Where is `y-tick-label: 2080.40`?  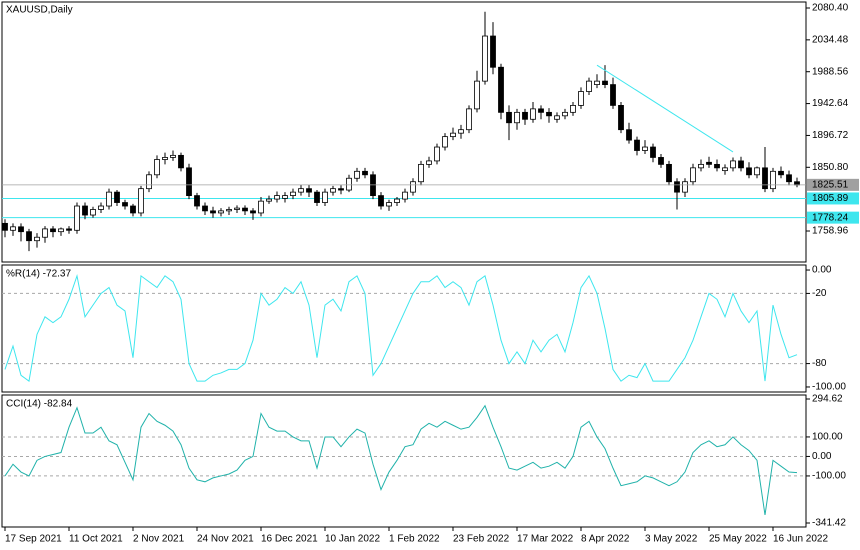 y-tick-label: 2080.40 is located at coordinates (830, 8).